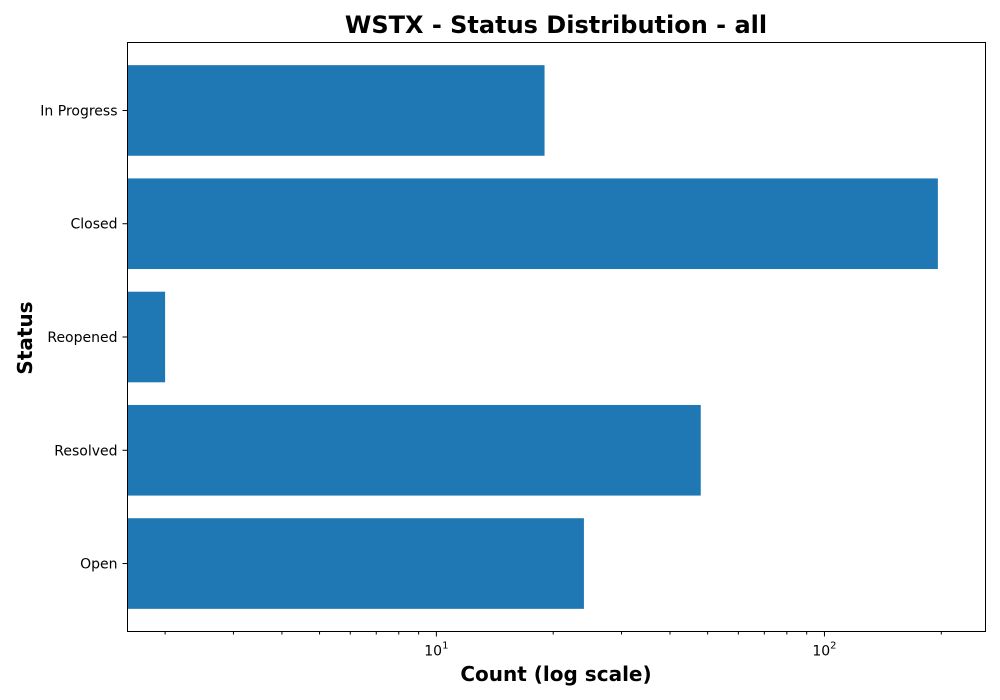 This screenshot has height=700, width=1000. What do you see at coordinates (93, 225) in the screenshot?
I see `y-tick-label-closed: Closed` at bounding box center [93, 225].